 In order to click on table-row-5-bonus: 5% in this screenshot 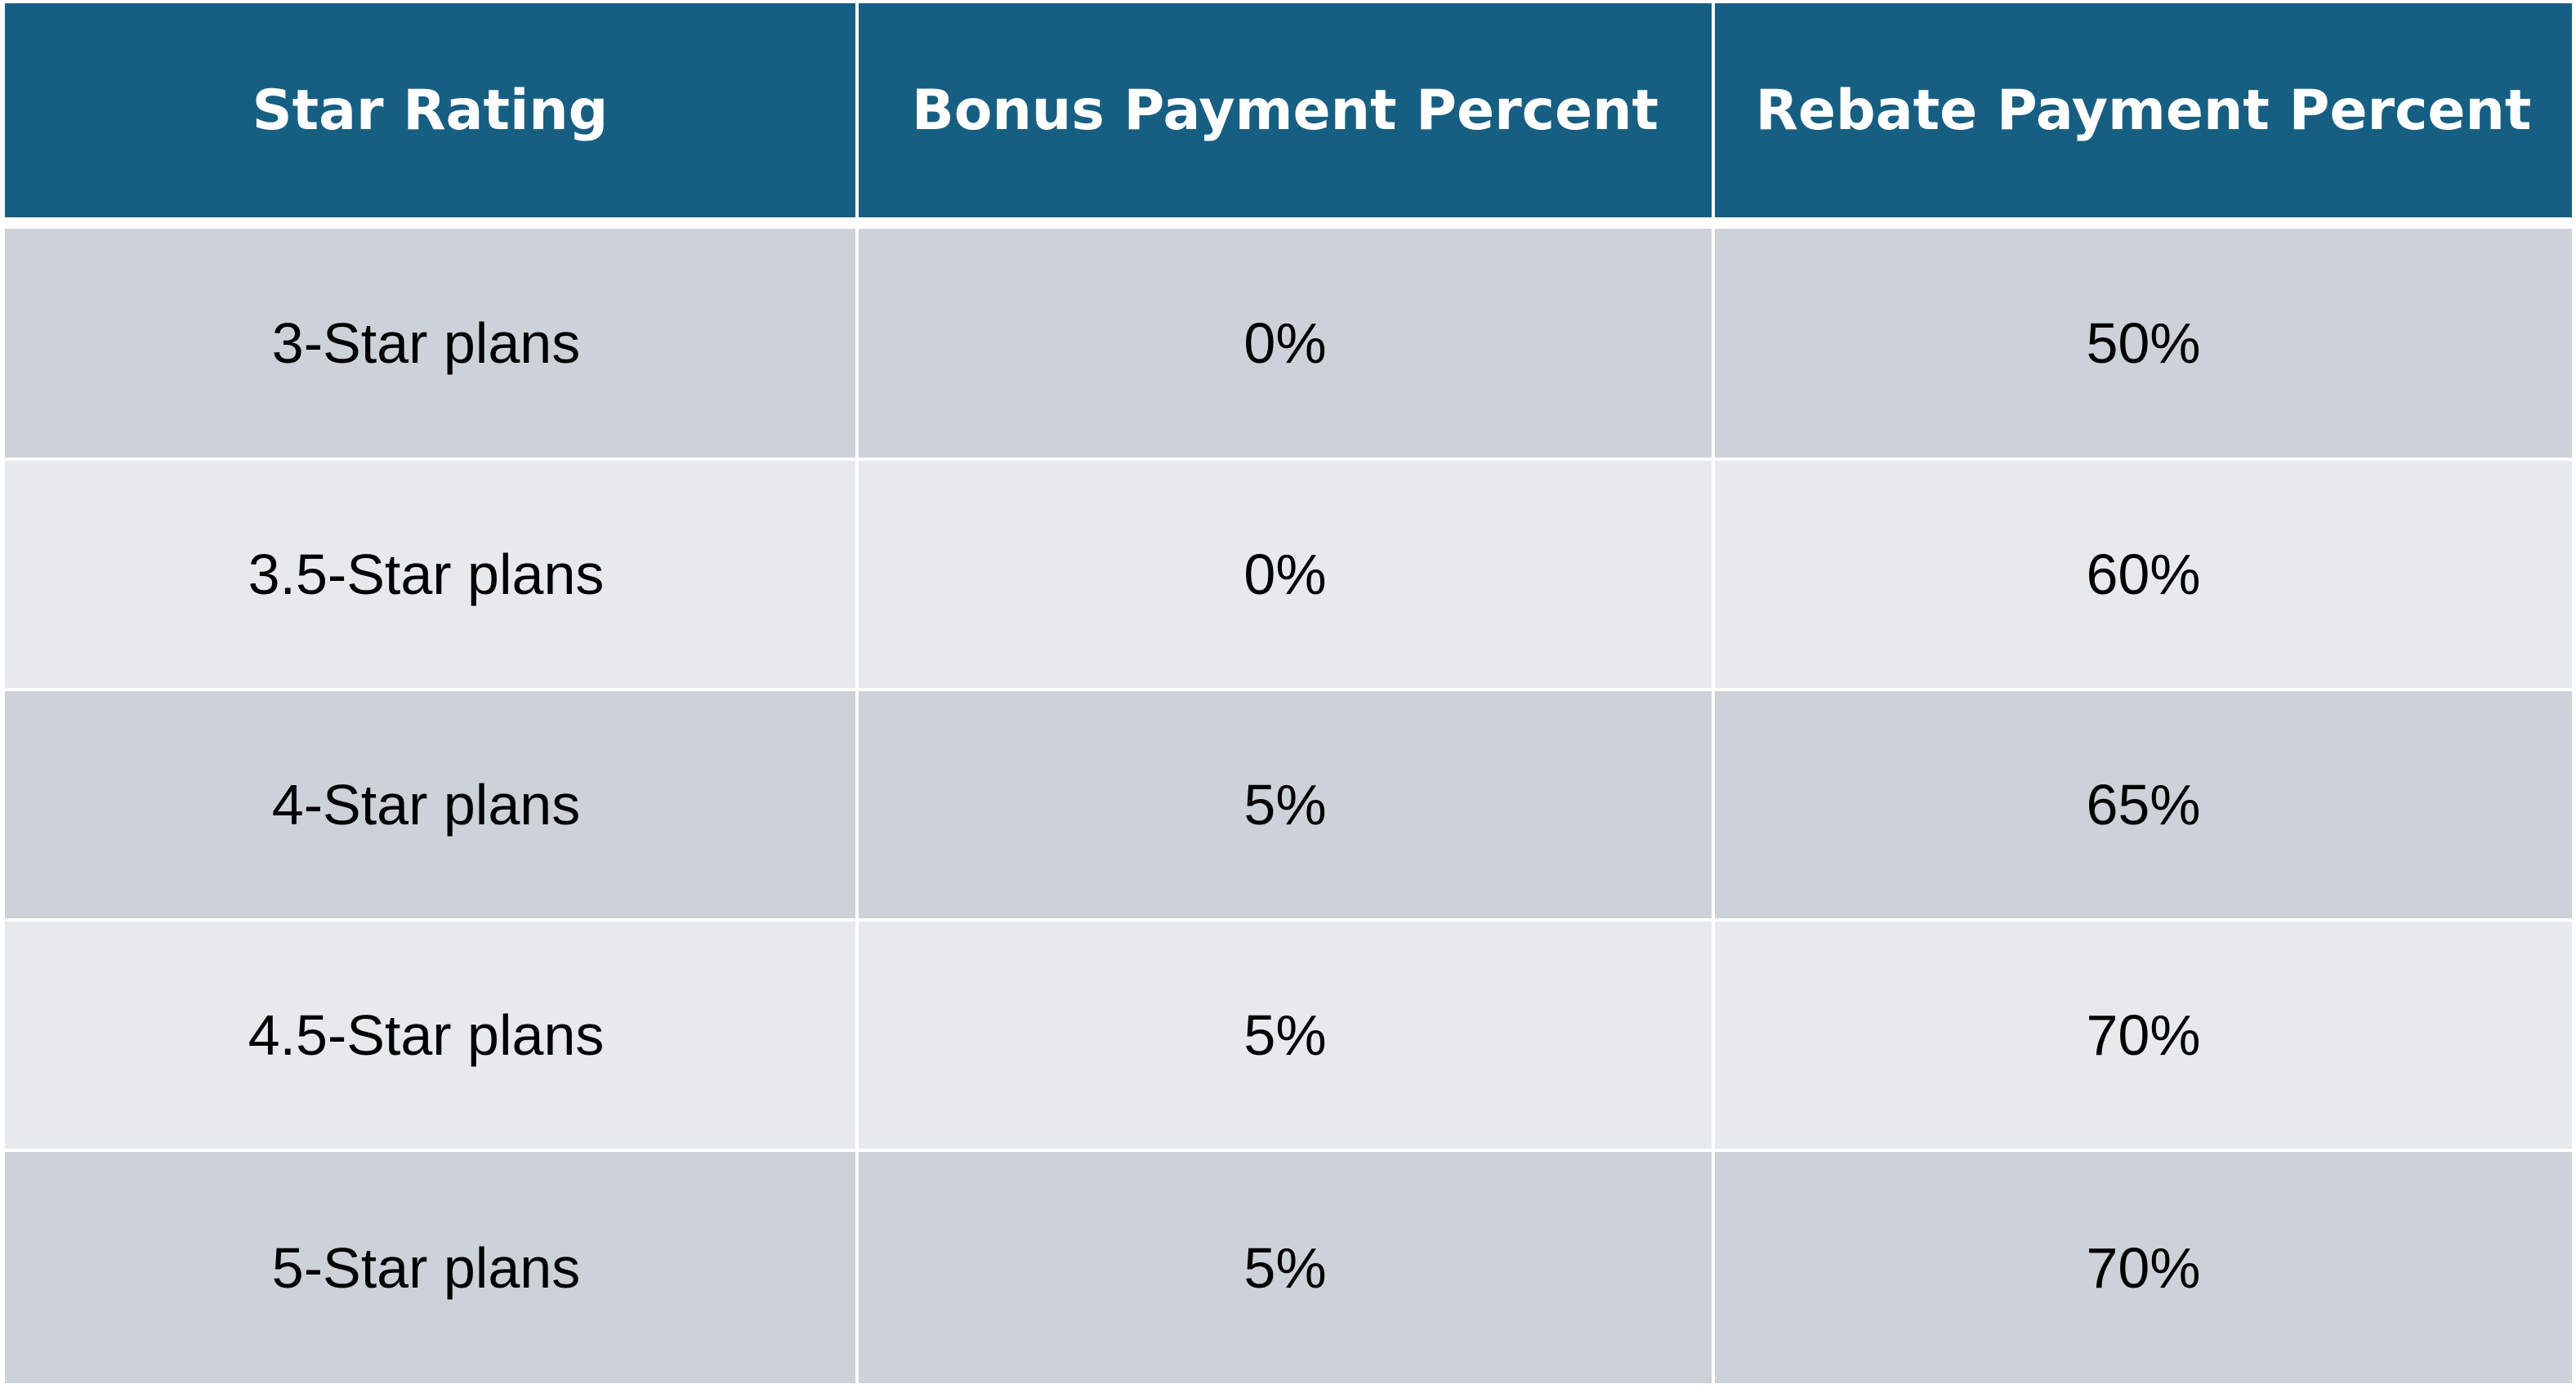, I will do `click(1287, 1267)`.